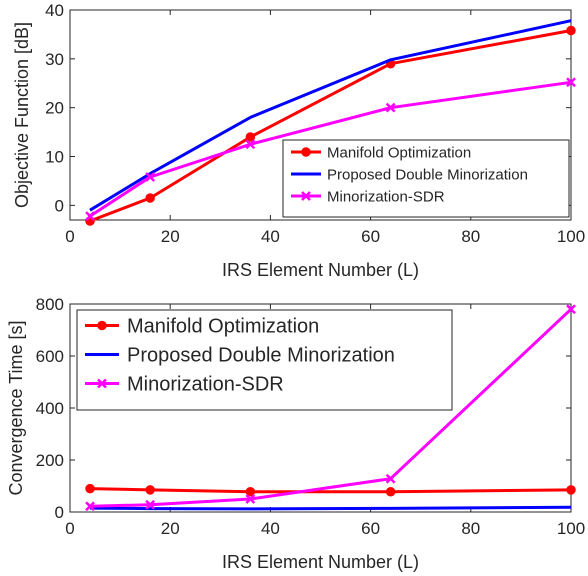 The width and height of the screenshot is (588, 576). I want to click on plot-1-legend-label: Proposed Double Minorization, so click(427, 174).